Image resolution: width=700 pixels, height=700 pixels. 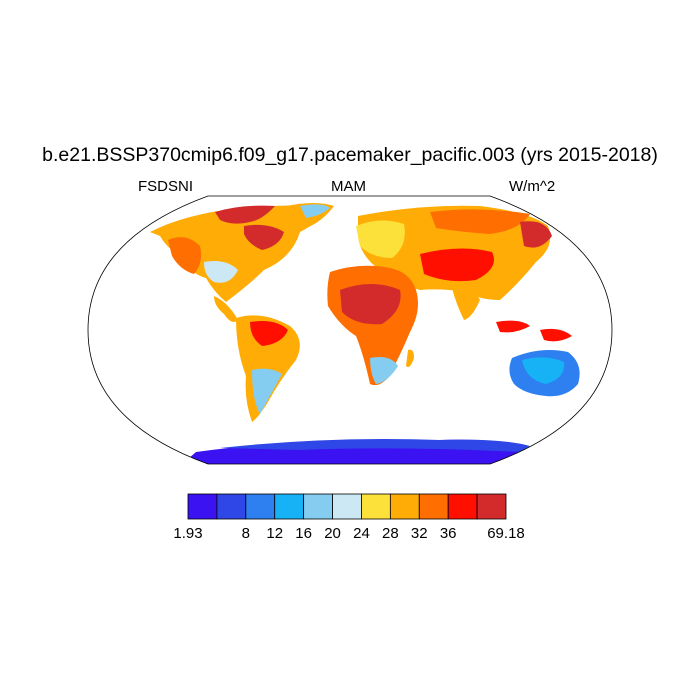 What do you see at coordinates (532, 186) in the screenshot?
I see `units-label: W/m^2` at bounding box center [532, 186].